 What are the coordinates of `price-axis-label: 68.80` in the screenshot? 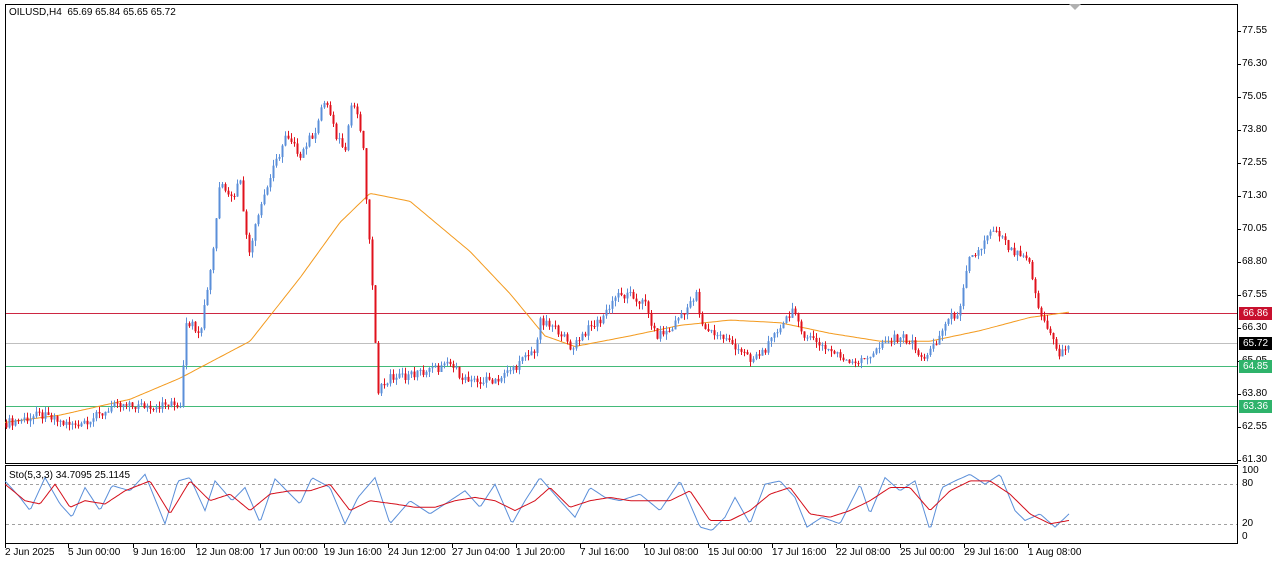 It's located at (1255, 261).